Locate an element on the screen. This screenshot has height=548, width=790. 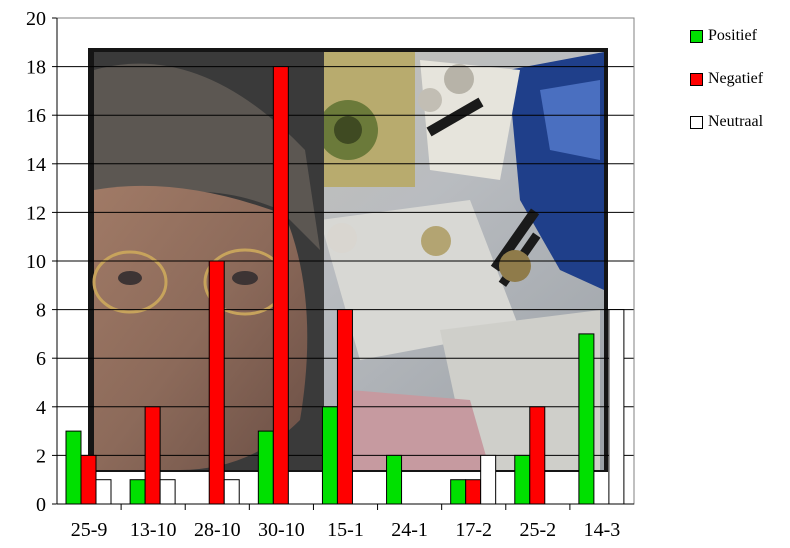
legend-label-negatief: Negatief is located at coordinates (736, 78).